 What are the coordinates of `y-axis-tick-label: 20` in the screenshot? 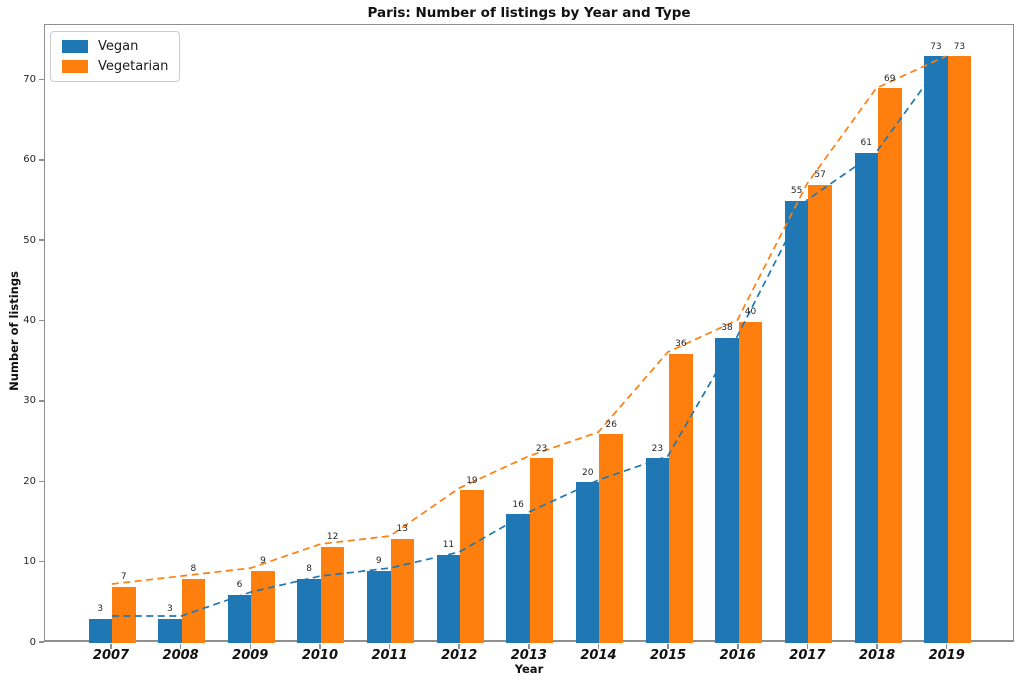 It's located at (29, 481).